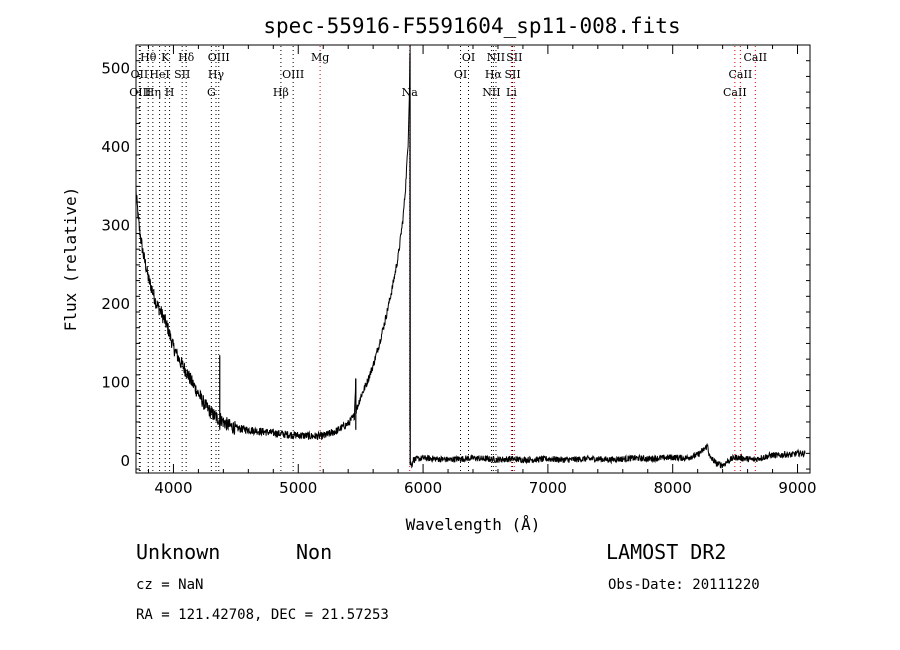  What do you see at coordinates (211, 92) in the screenshot?
I see `spectral-line-label: G` at bounding box center [211, 92].